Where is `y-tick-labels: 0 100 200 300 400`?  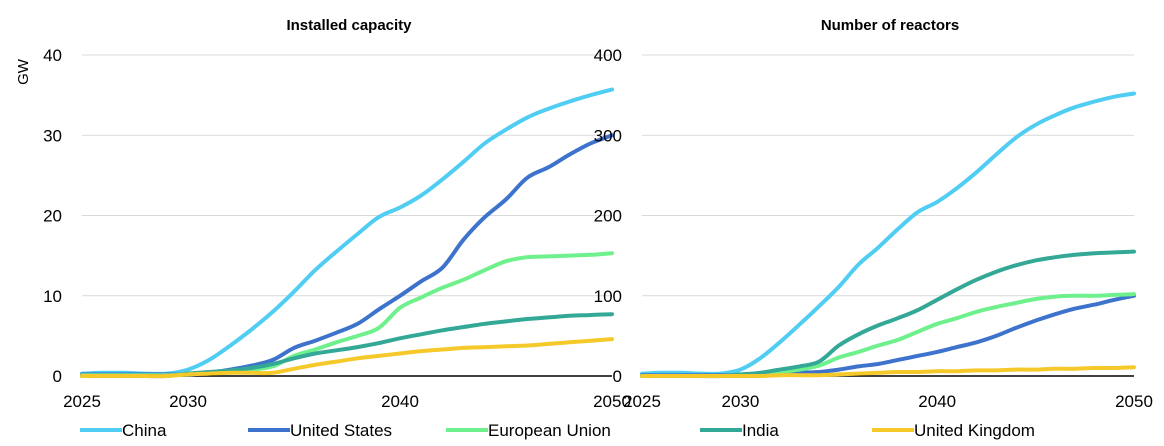 y-tick-labels: 0 100 200 300 400 is located at coordinates (608, 216).